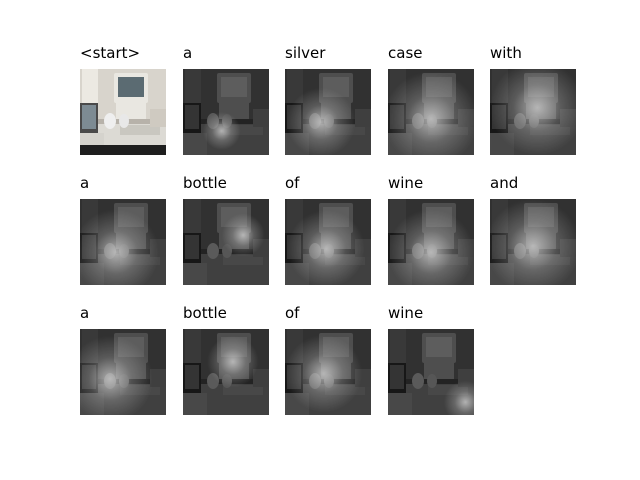 The height and width of the screenshot is (480, 640). Describe the element at coordinates (405, 53) in the screenshot. I see `caption-word: case` at that location.